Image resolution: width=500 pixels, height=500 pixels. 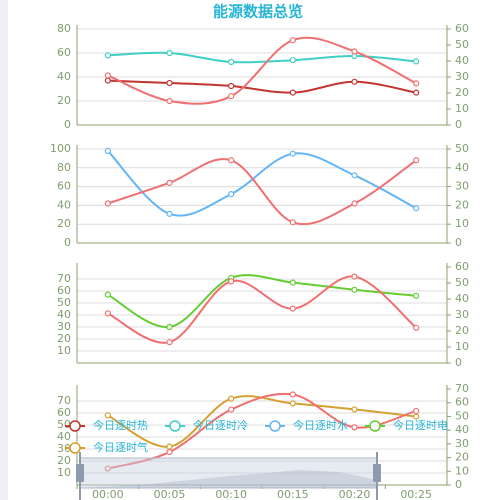 What do you see at coordinates (420, 425) in the screenshot?
I see `legend-label: 今日逐时电` at bounding box center [420, 425].